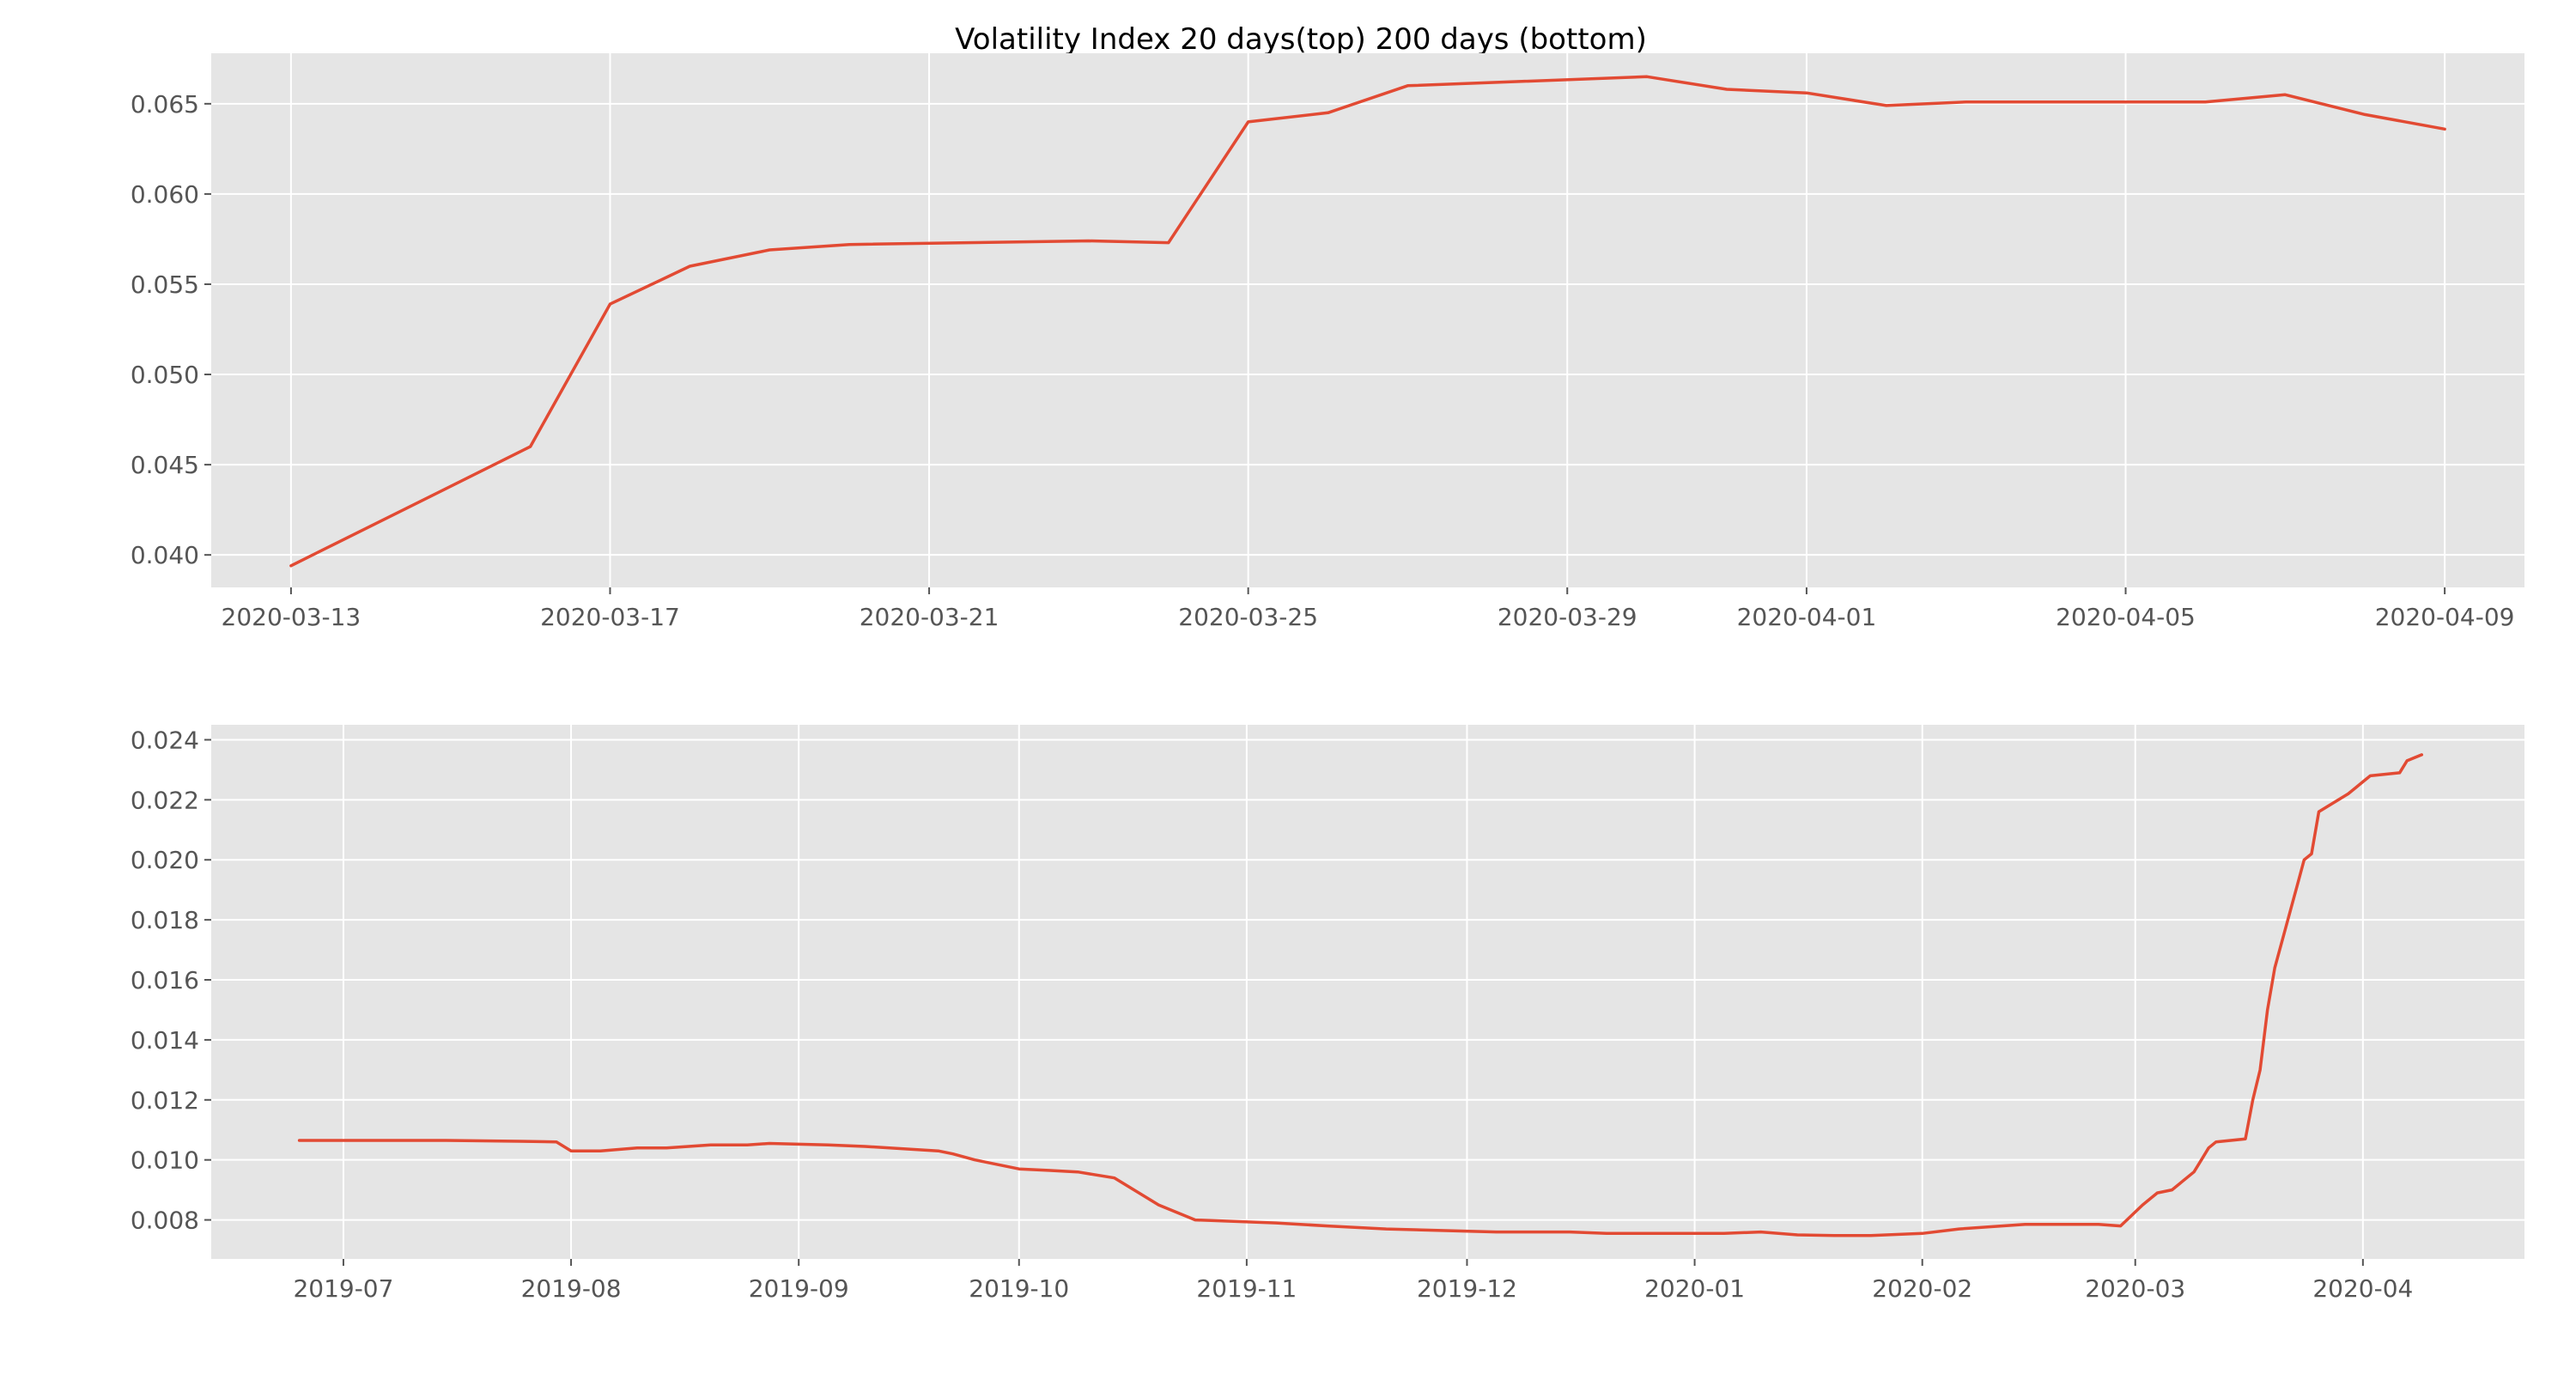 The image size is (2576, 1374). Describe the element at coordinates (165, 1160) in the screenshot. I see `y-tick-label: 0.010` at that location.